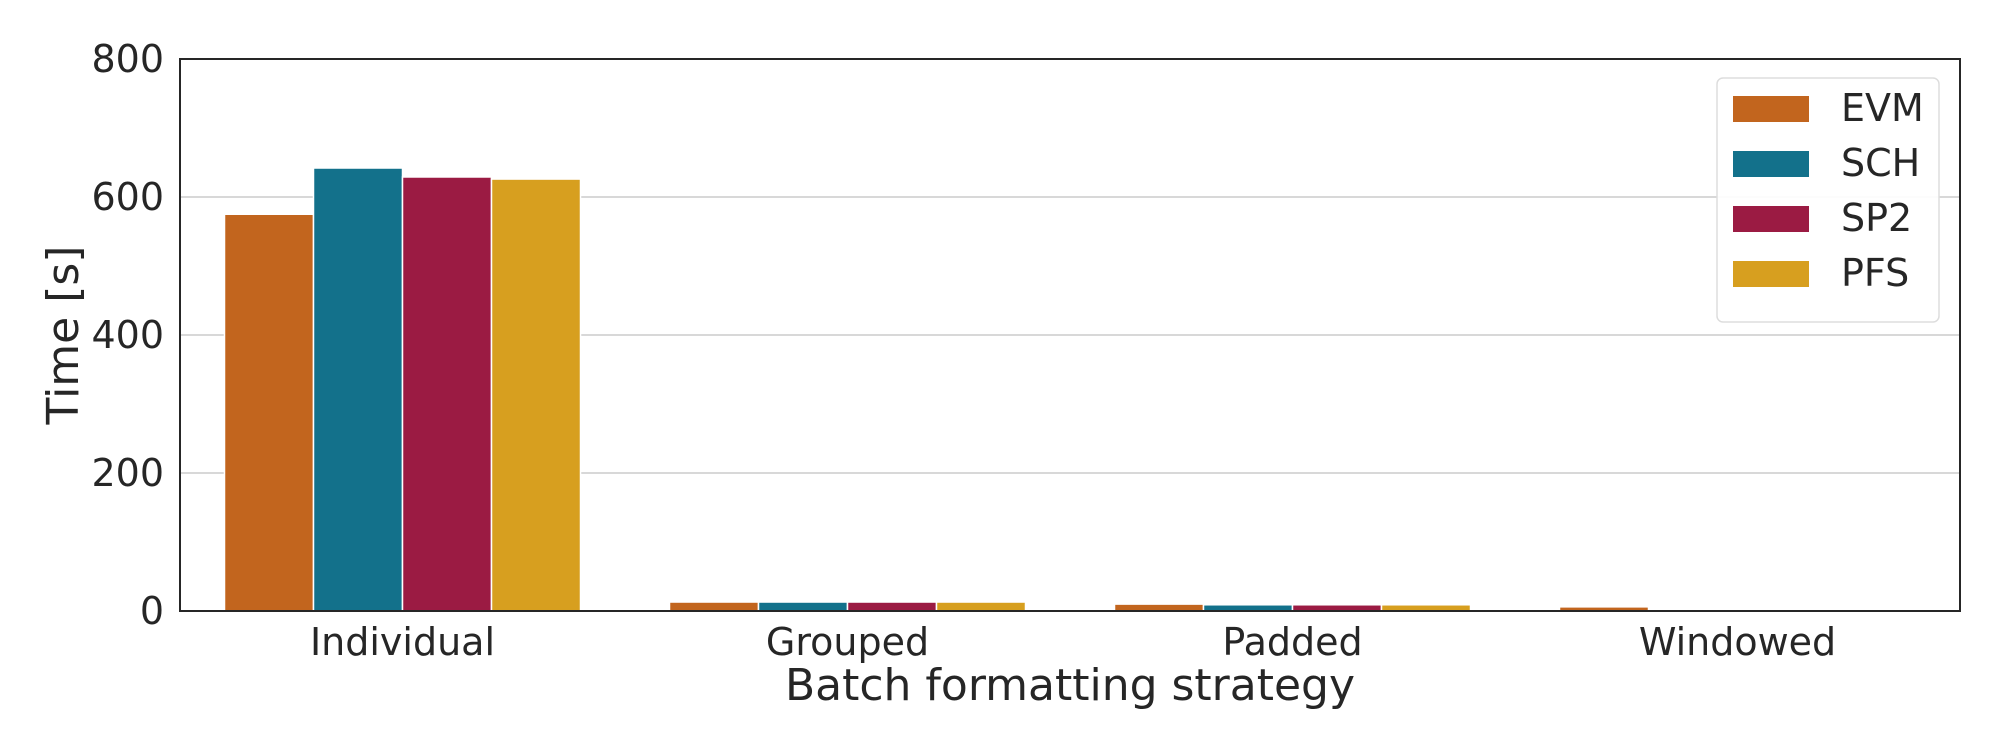 The image size is (2000, 754). Describe the element at coordinates (714, 606) in the screenshot. I see `bar-evm-grouped` at that location.